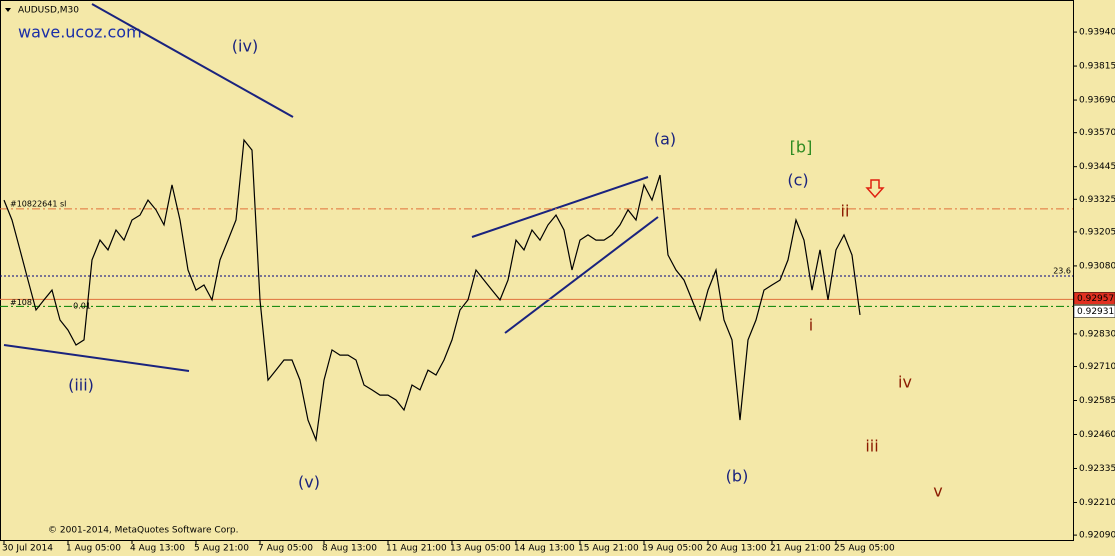 The height and width of the screenshot is (556, 1115). I want to click on x-tick-label: 25 Aug 05:00, so click(864, 549).